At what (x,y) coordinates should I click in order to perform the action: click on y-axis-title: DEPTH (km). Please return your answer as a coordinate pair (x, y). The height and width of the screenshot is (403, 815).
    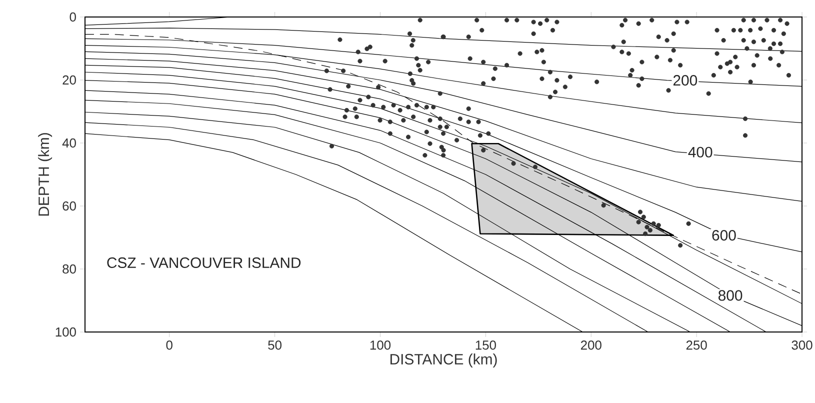
    Looking at the image, I should click on (45, 174).